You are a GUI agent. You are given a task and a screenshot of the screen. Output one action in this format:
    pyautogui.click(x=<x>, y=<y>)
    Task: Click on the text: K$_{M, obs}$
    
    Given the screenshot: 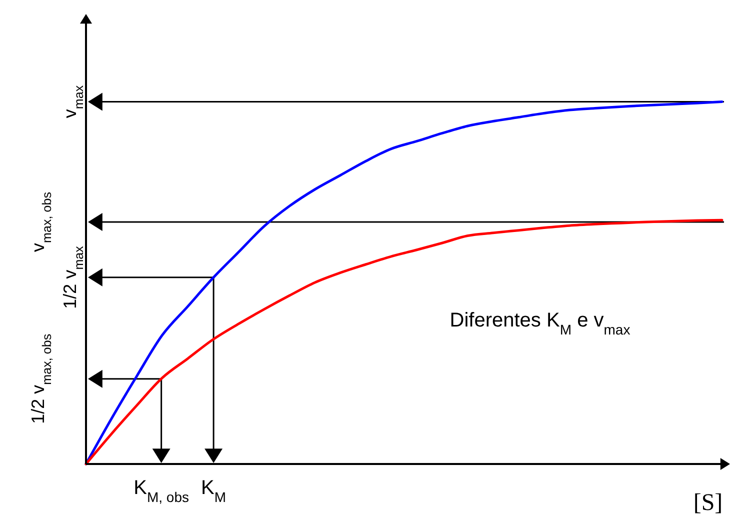 What is the action you would take?
    pyautogui.click(x=161, y=491)
    